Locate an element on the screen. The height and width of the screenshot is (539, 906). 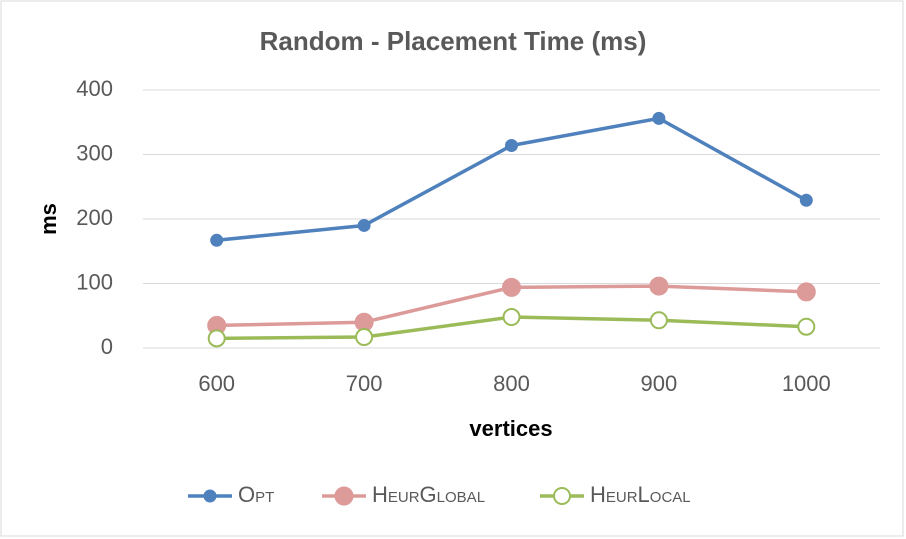
x-tick-label: 700 is located at coordinates (364, 383).